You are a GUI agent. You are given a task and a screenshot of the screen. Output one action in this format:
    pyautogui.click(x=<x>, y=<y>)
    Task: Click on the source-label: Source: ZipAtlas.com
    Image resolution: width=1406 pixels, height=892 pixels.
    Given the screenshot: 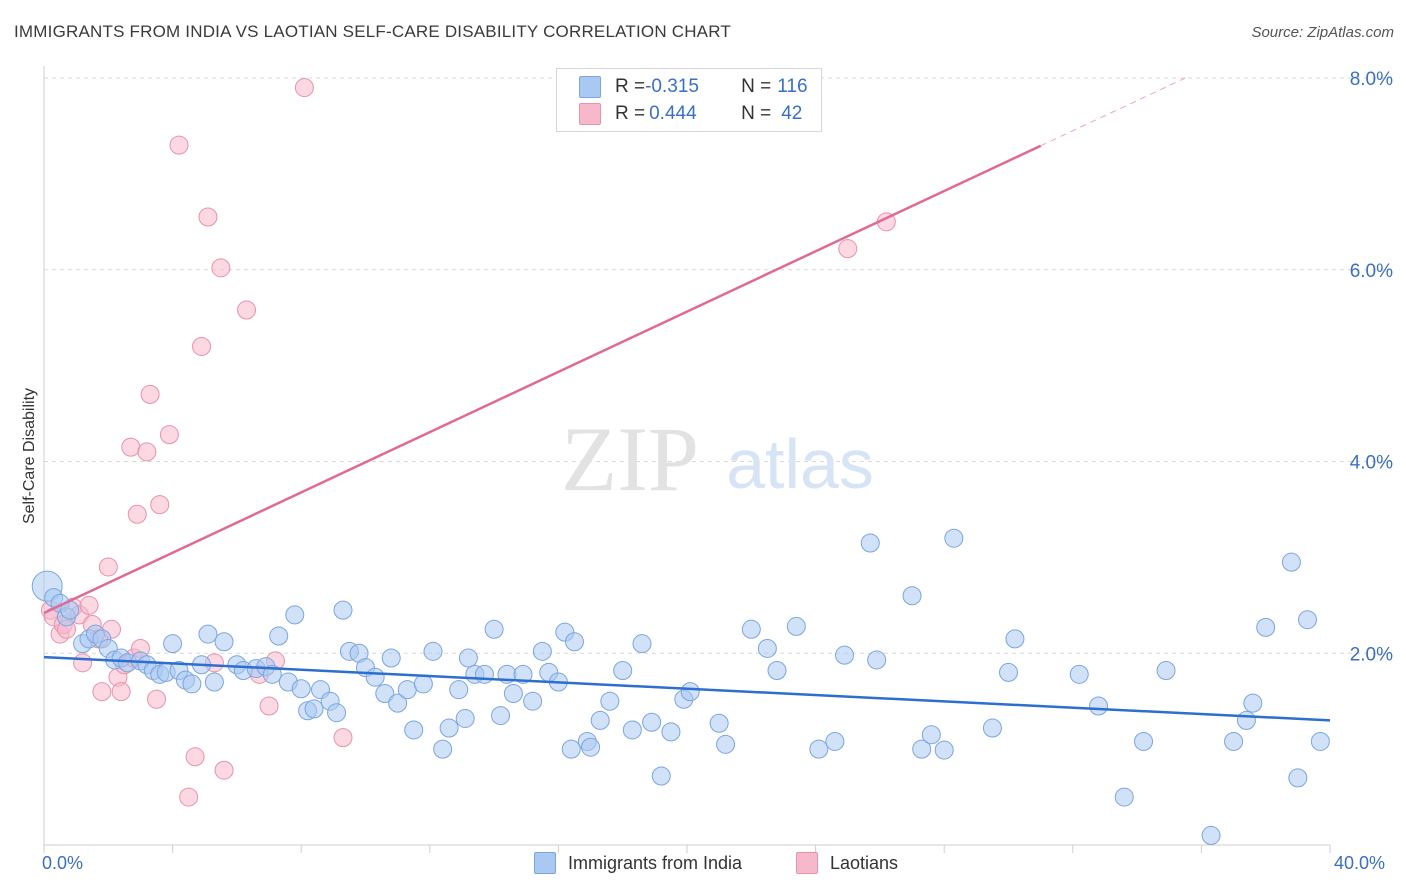 What is the action you would take?
    pyautogui.click(x=1322, y=32)
    